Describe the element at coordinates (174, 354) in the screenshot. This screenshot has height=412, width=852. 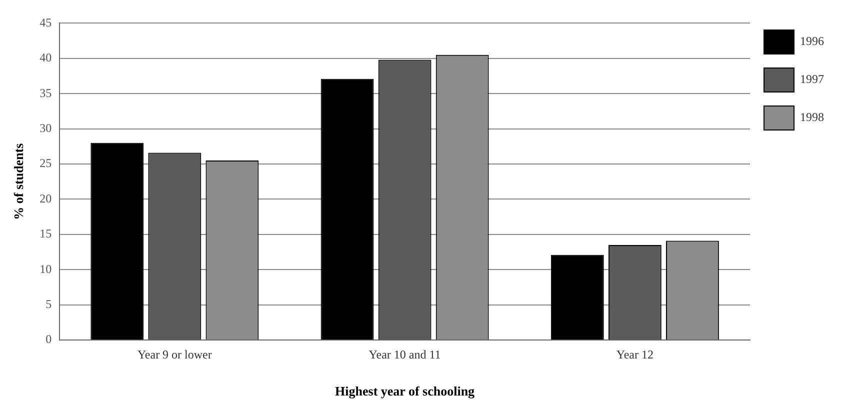
I see `x-tick-label: Year 9 or lower` at that location.